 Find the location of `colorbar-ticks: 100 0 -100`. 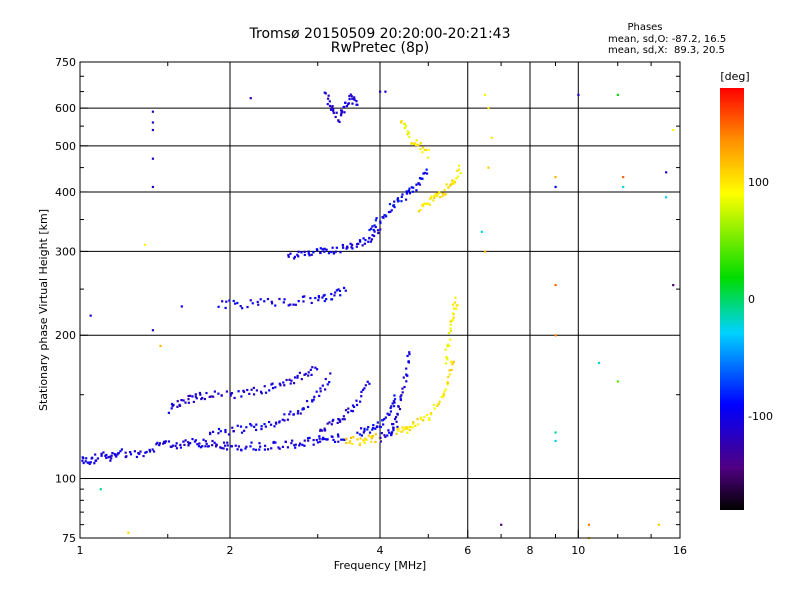

colorbar-ticks: 100 0 -100 is located at coordinates (760, 299).